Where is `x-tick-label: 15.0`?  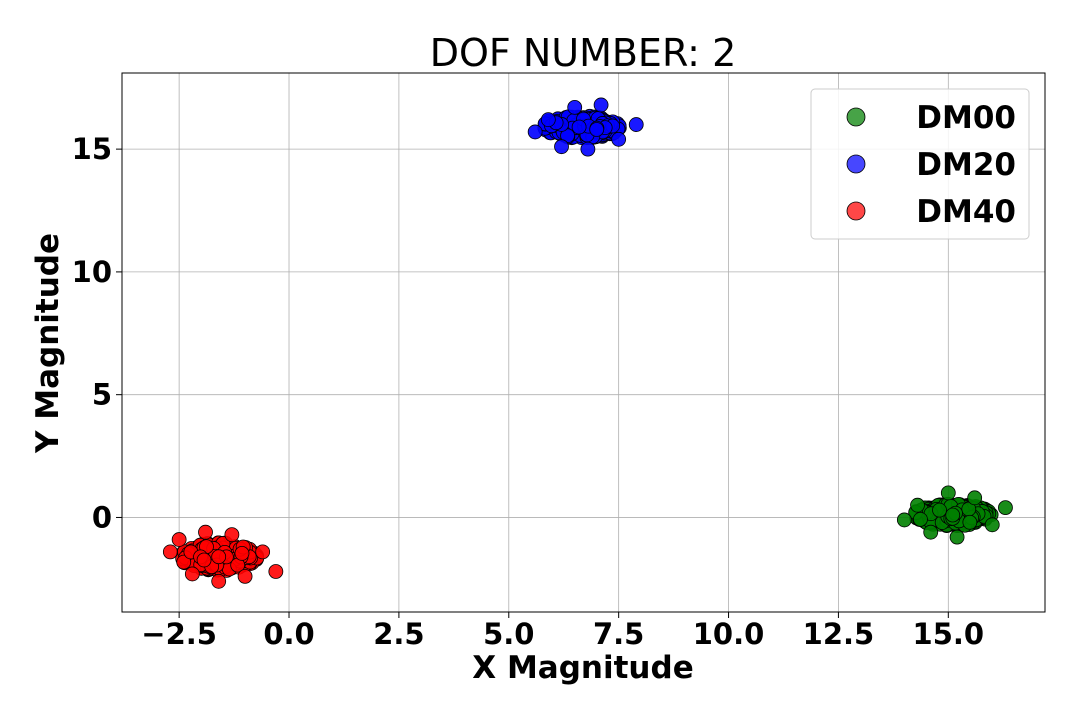 x-tick-label: 15.0 is located at coordinates (949, 634).